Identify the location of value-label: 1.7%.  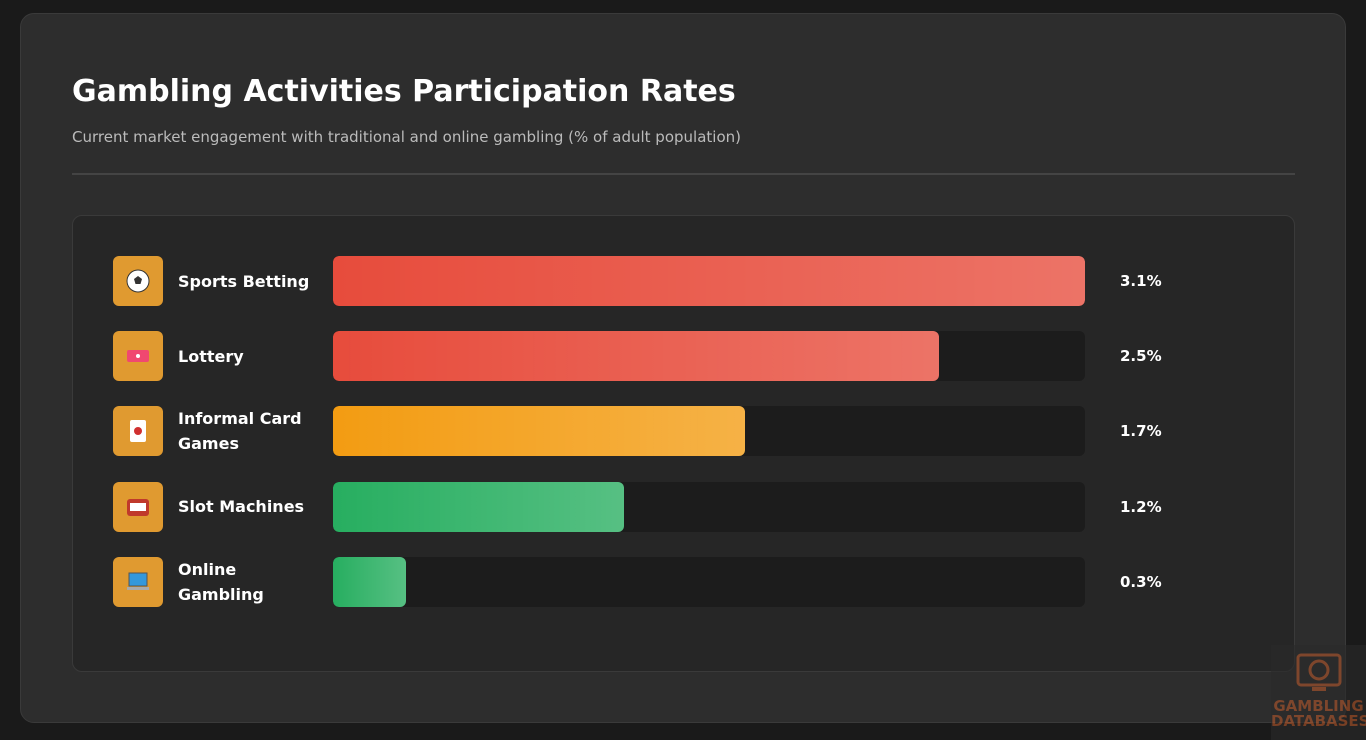
(1141, 431).